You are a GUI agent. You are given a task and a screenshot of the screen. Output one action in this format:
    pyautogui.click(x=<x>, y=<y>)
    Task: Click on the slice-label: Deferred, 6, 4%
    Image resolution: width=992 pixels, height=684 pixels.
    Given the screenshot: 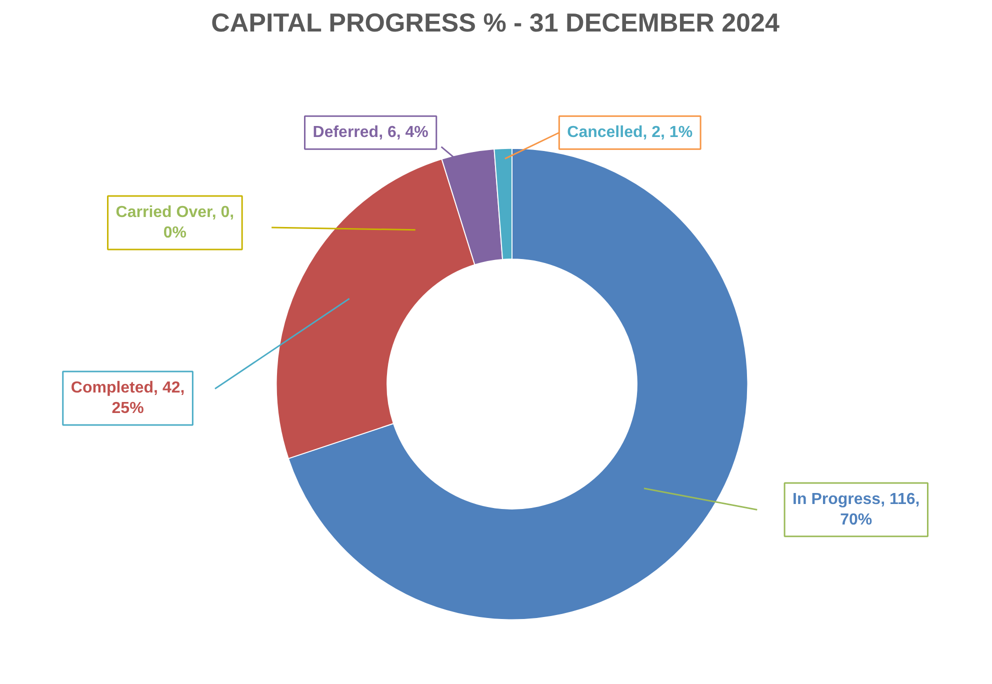 What is the action you would take?
    pyautogui.click(x=370, y=133)
    